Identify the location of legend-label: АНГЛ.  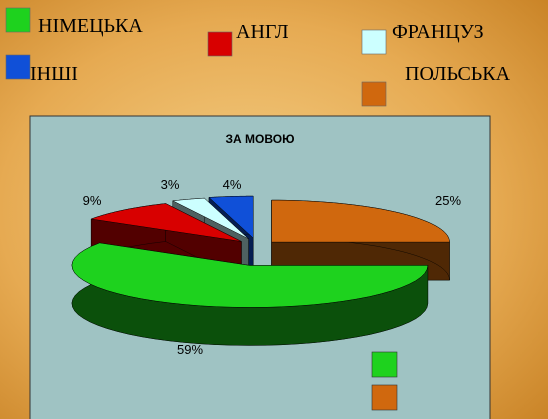
(262, 32).